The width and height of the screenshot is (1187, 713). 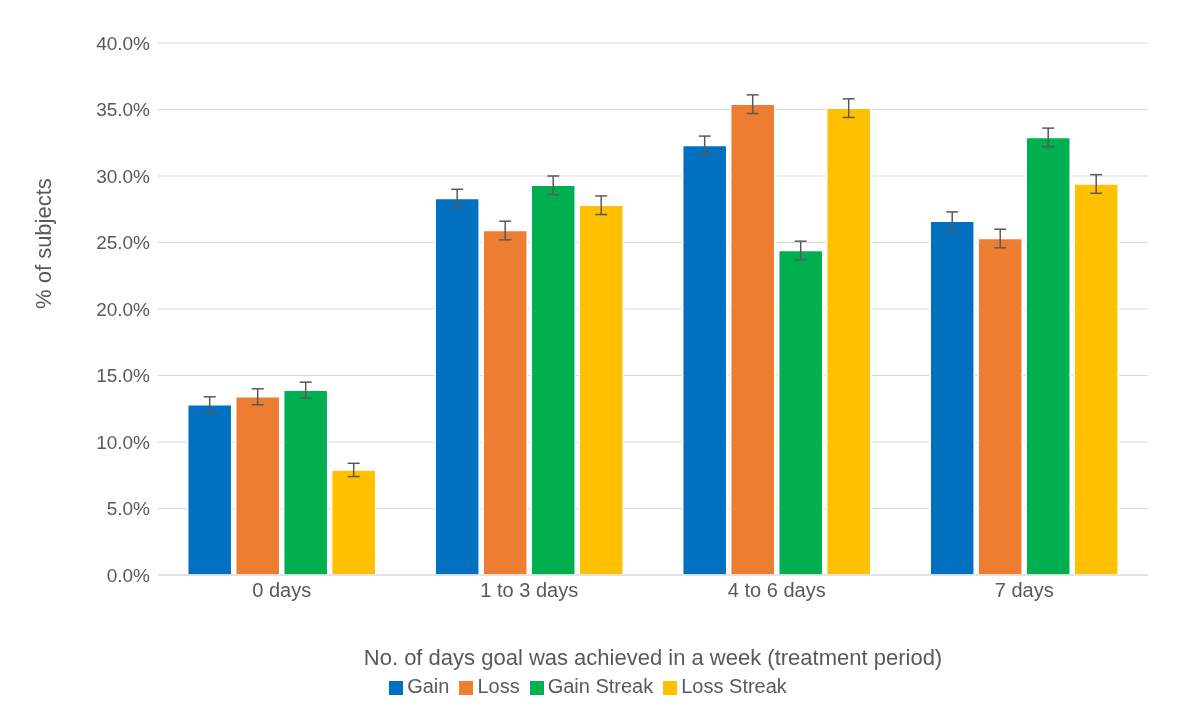 I want to click on legend-label: Gain Streak, so click(x=600, y=686).